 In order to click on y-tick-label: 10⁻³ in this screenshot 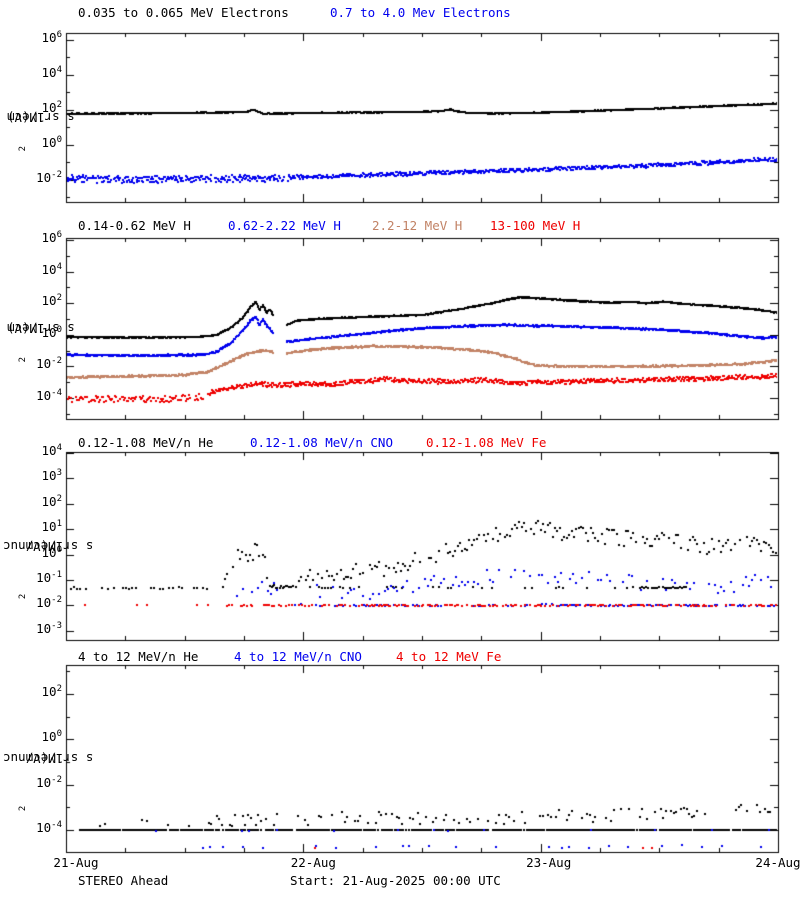, I will do `click(49, 628)`.